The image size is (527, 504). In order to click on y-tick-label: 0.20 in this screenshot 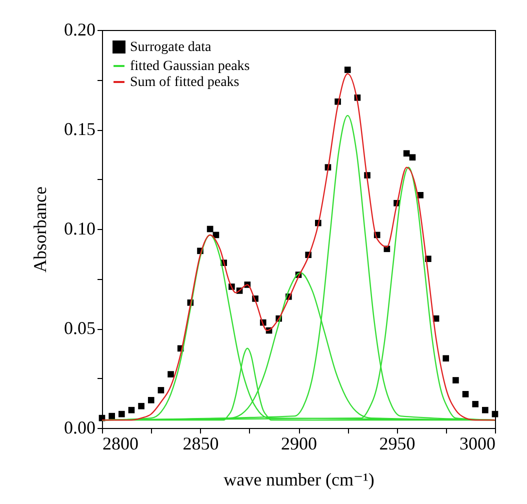, I will do `click(80, 30)`.